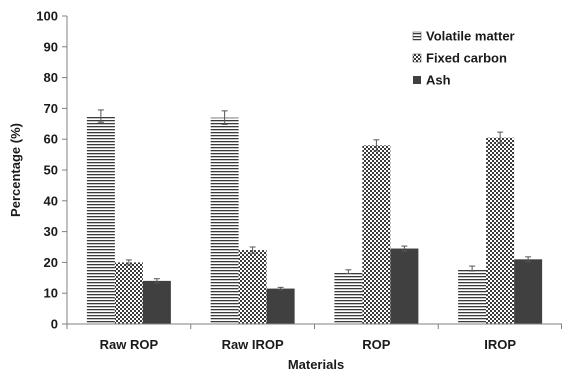 The image size is (562, 370). I want to click on y-tick-label: 100, so click(47, 16).